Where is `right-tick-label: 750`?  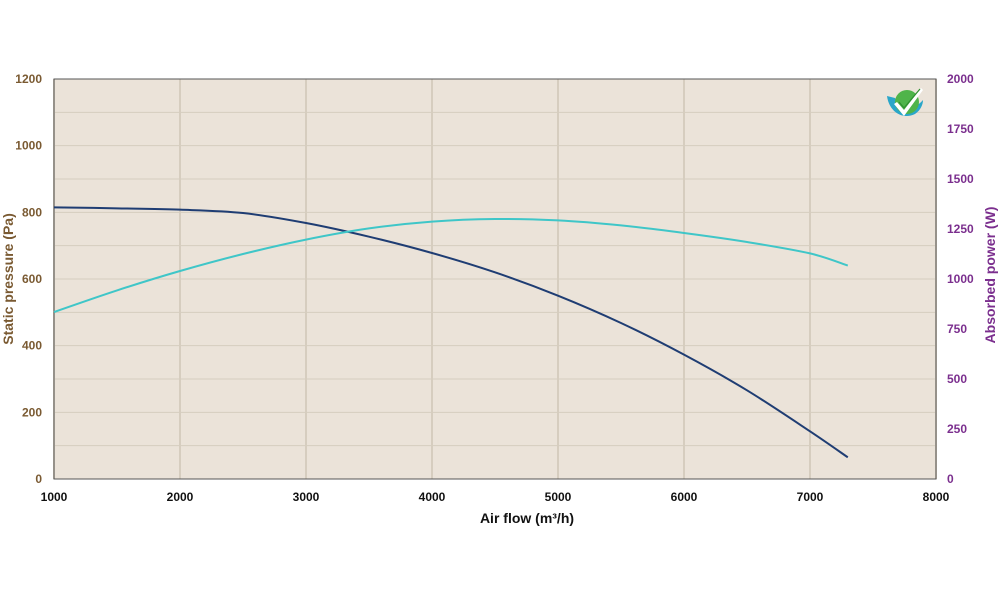
right-tick-label: 750 is located at coordinates (957, 329).